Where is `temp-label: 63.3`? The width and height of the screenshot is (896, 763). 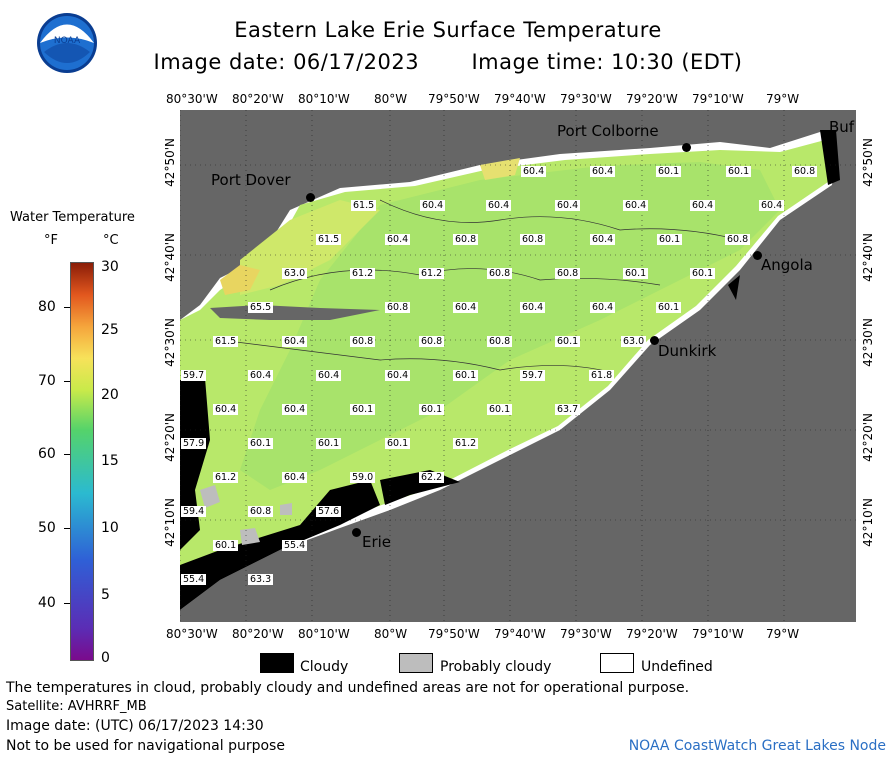
temp-label: 63.3 is located at coordinates (261, 579).